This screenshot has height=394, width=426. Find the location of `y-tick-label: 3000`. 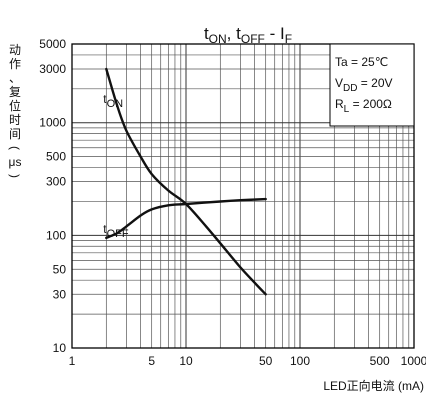

y-tick-label: 3000 is located at coordinates (52, 69).